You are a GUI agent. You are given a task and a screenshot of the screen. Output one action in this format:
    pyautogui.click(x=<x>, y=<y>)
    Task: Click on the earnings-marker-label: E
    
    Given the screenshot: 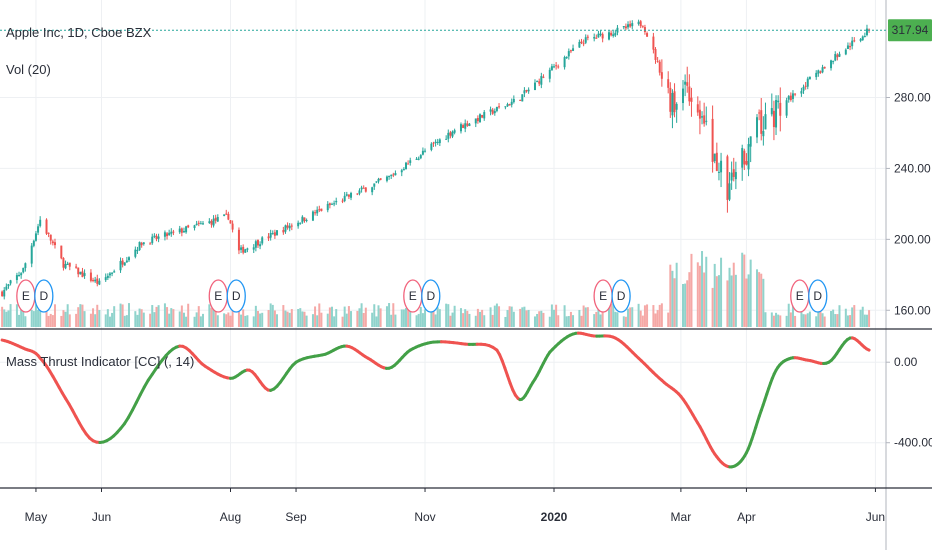 What is the action you would take?
    pyautogui.click(x=413, y=296)
    